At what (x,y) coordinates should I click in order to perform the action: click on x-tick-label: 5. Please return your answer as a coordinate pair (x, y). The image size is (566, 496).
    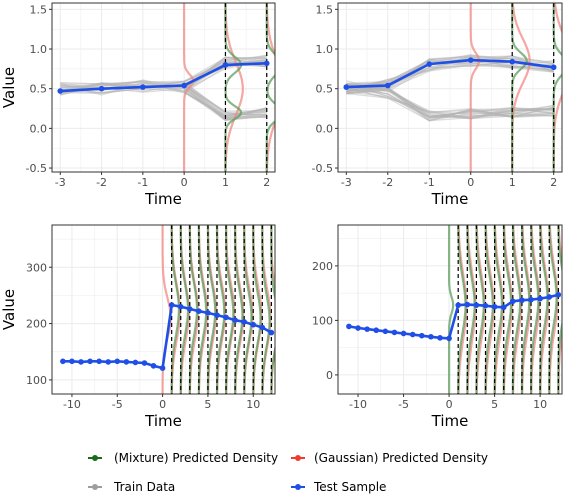
    Looking at the image, I should click on (494, 404).